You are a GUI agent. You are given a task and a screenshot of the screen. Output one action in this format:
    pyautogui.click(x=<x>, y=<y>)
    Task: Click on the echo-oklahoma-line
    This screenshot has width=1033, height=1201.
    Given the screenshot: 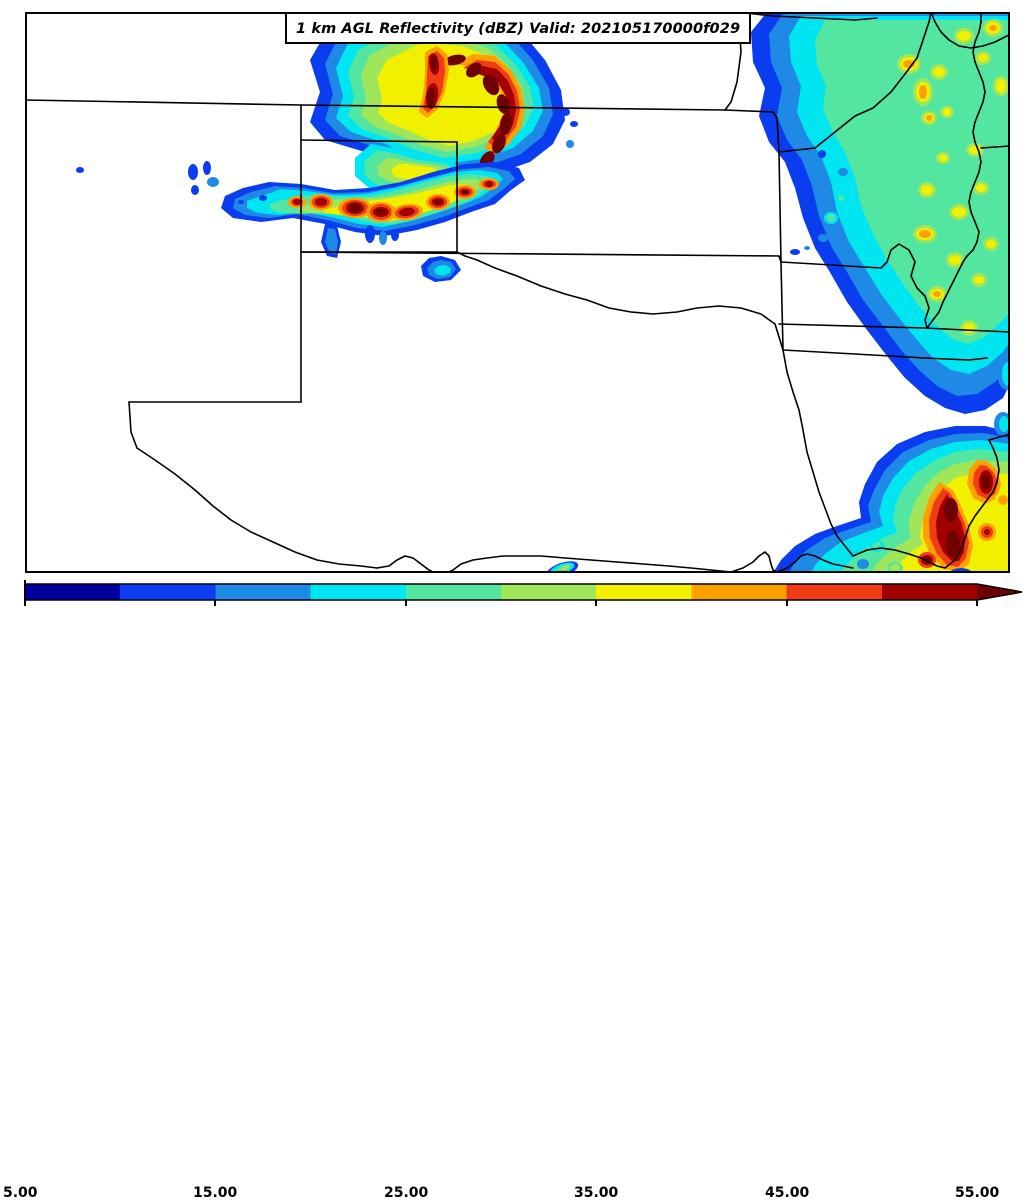 What is the action you would take?
    pyautogui.click(x=373, y=210)
    